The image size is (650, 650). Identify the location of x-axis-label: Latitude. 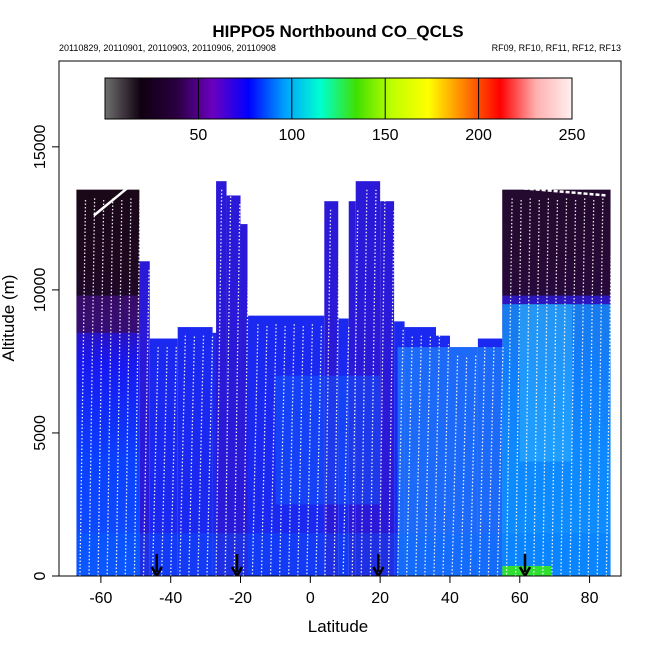
(338, 626).